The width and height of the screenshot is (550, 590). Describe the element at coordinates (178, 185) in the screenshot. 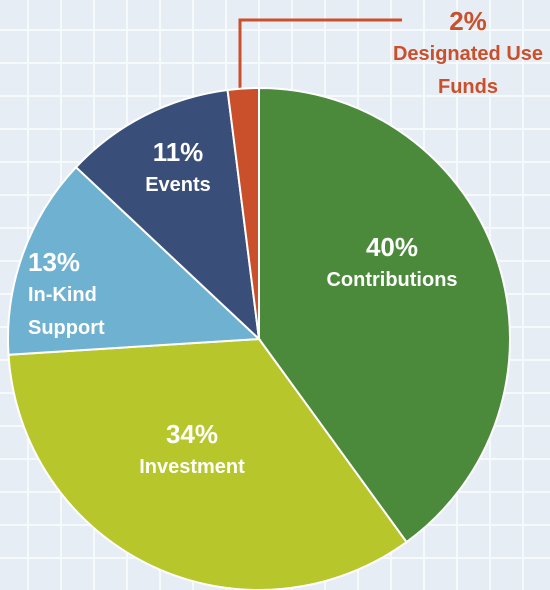

I see `category-label: Events` at that location.